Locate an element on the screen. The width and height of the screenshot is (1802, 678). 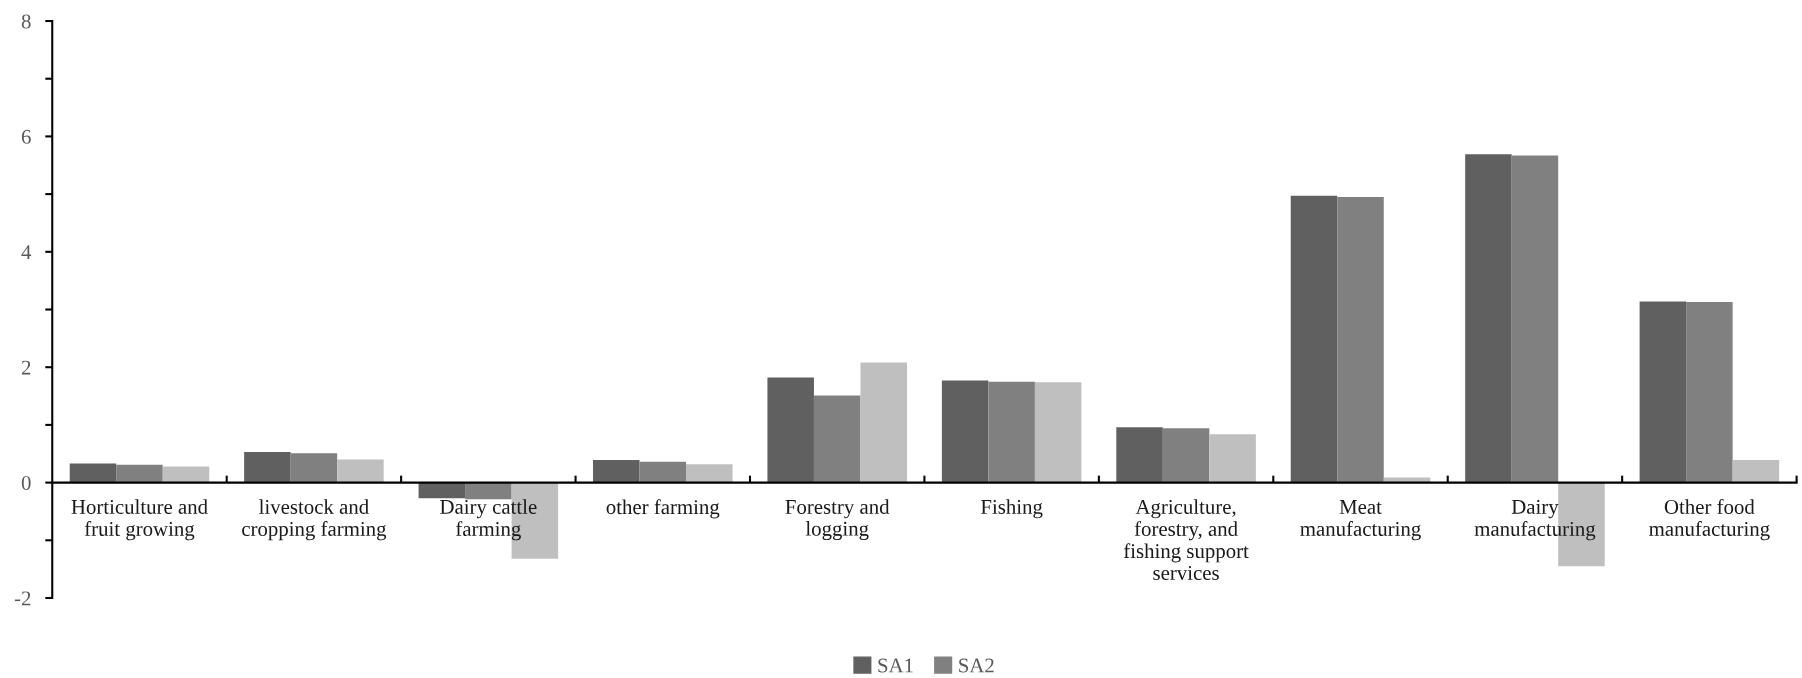
y-tick-label: -2 is located at coordinates (22, 598).